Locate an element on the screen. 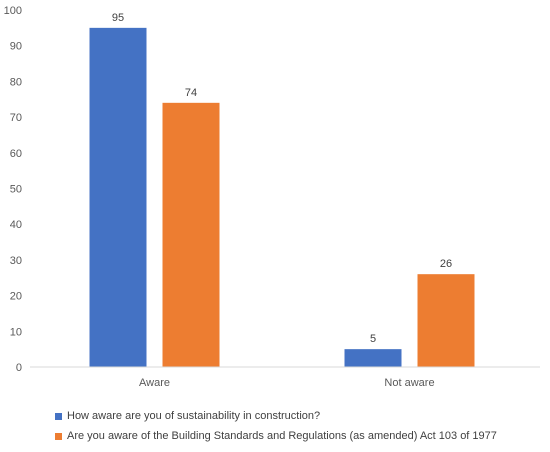 The width and height of the screenshot is (550, 452). data-label: 74 is located at coordinates (191, 93).